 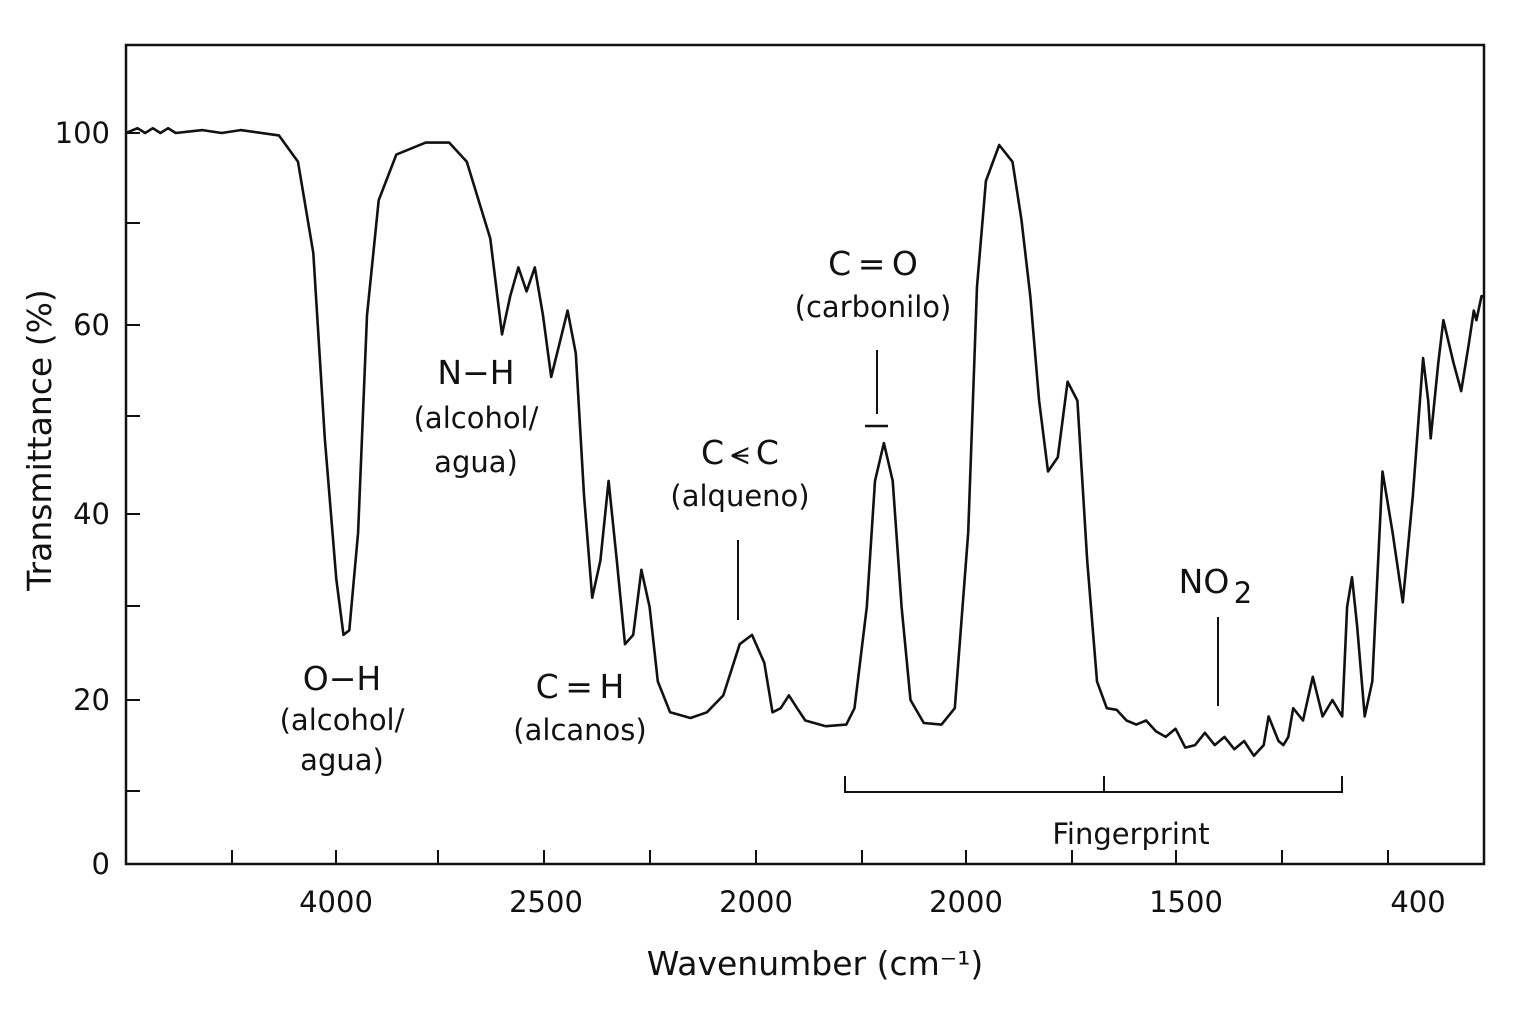 What do you see at coordinates (1130, 834) in the screenshot?
I see `fingerprint-label: Fingerprint` at bounding box center [1130, 834].